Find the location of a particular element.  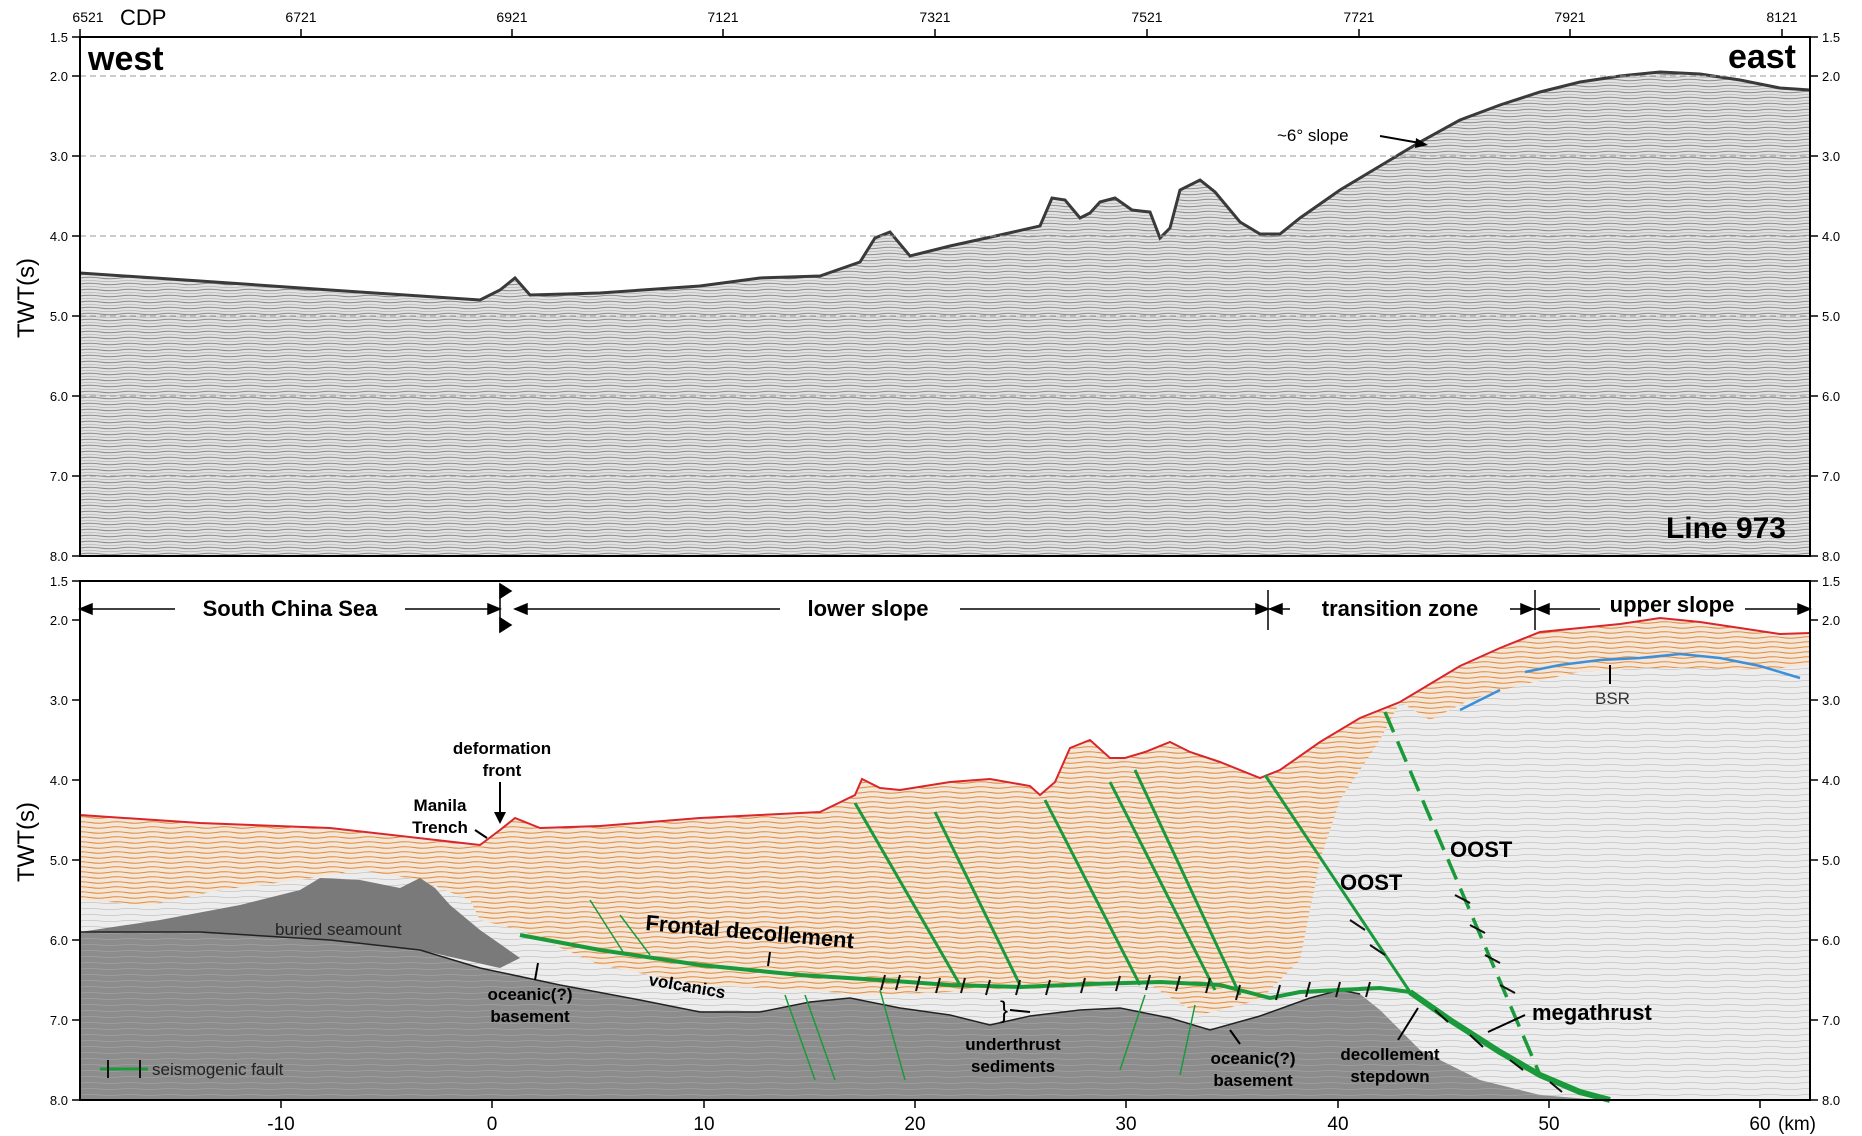

legend: seismogenic fault is located at coordinates (192, 1069).